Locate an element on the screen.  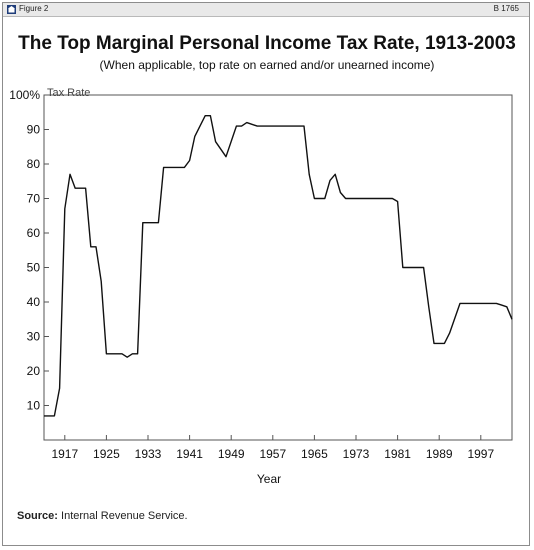
x-tick-label: 1917 is located at coordinates (64, 454).